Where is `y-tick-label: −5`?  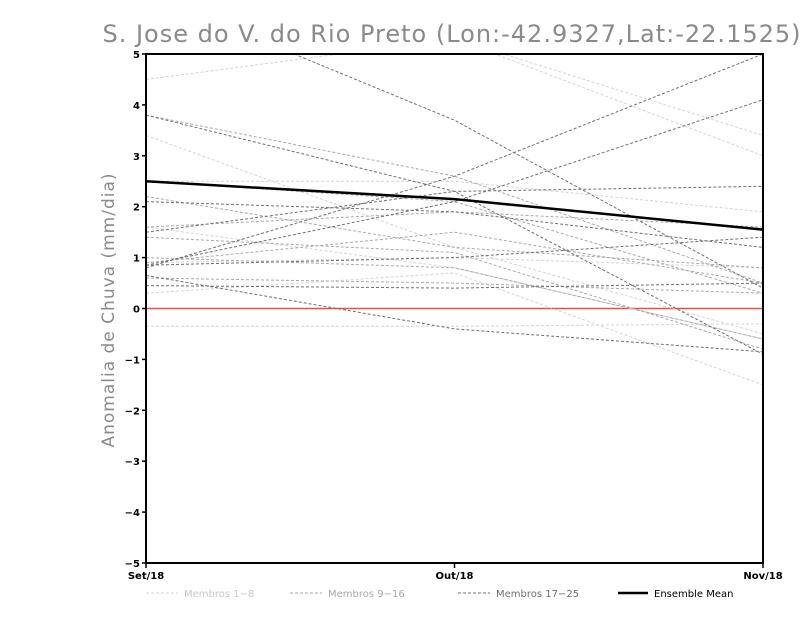
y-tick-label: −5 is located at coordinates (132, 564).